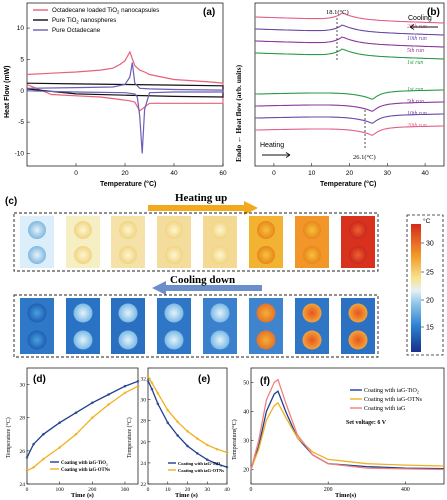 The width and height of the screenshot is (447, 500). Describe the element at coordinates (187, 415) in the screenshot. I see `panel-e-series-line` at that location.